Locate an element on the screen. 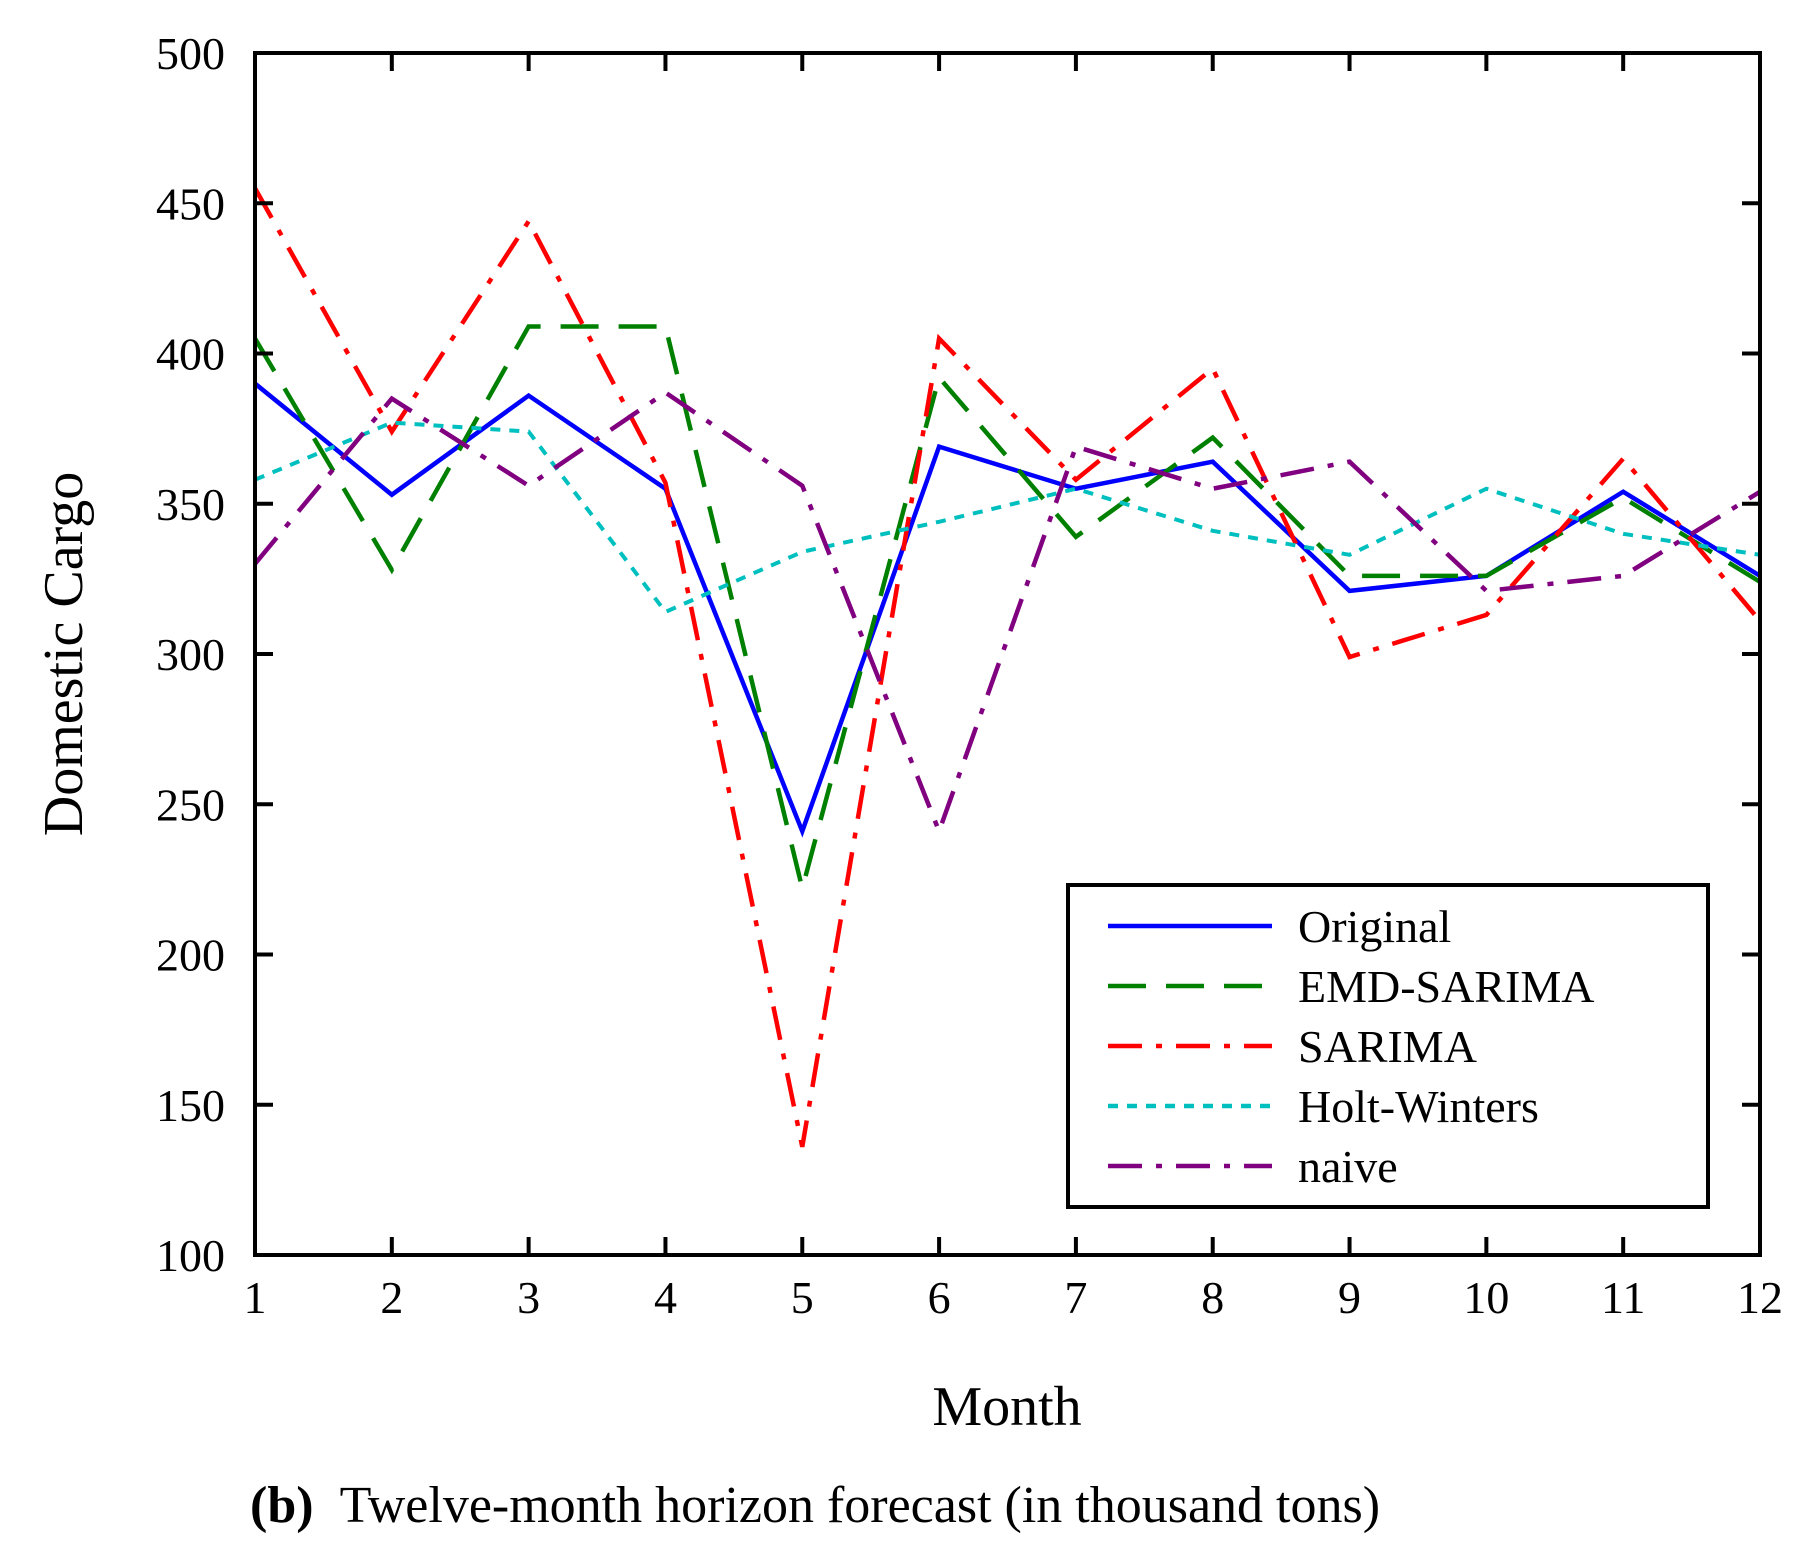  x-tick-label: 7 is located at coordinates (1075, 1297).